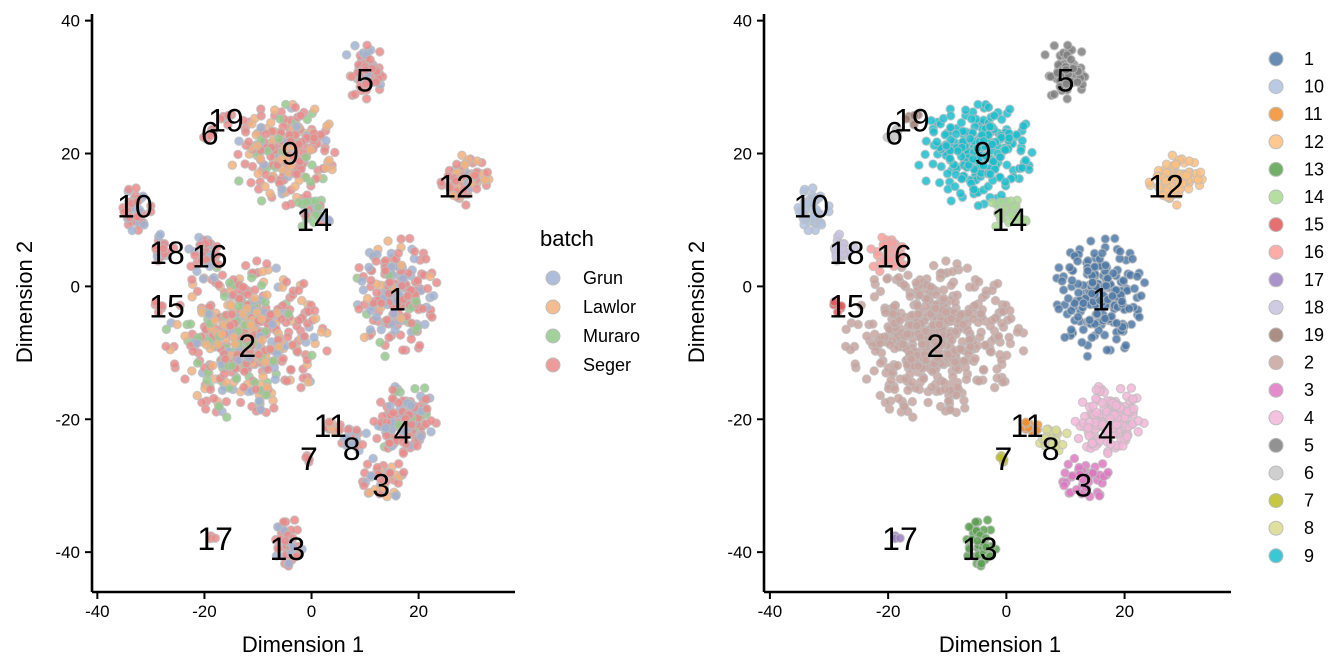 Image resolution: width=1344 pixels, height=672 pixels. Describe the element at coordinates (1296, 307) in the screenshot. I see `cluster-legend: 1 10 11 12 13 14 15 16 17 18 19 2 3 4 5 6 7 8 9` at that location.